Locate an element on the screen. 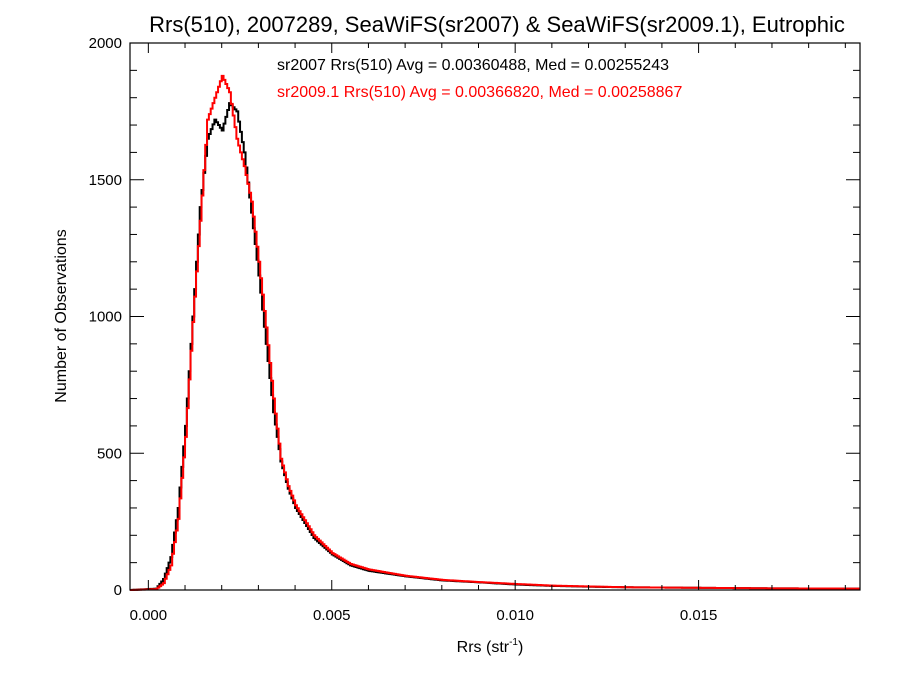 This screenshot has height=675, width=900. x-axis-label-superscript: -1 is located at coordinates (513, 642).